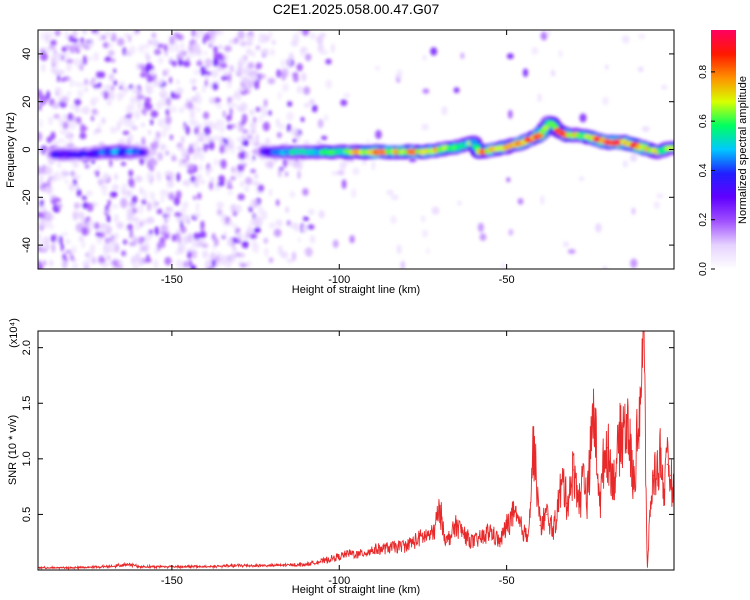 This screenshot has width=750, height=600. Describe the element at coordinates (339, 280) in the screenshot. I see `spectrogram-x-tick-label: -100` at that location.